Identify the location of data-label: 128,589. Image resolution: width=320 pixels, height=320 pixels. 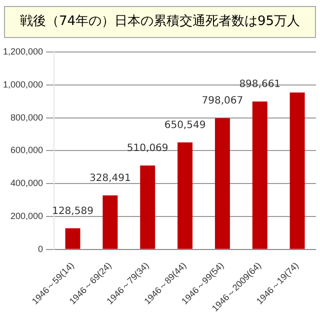
(73, 211).